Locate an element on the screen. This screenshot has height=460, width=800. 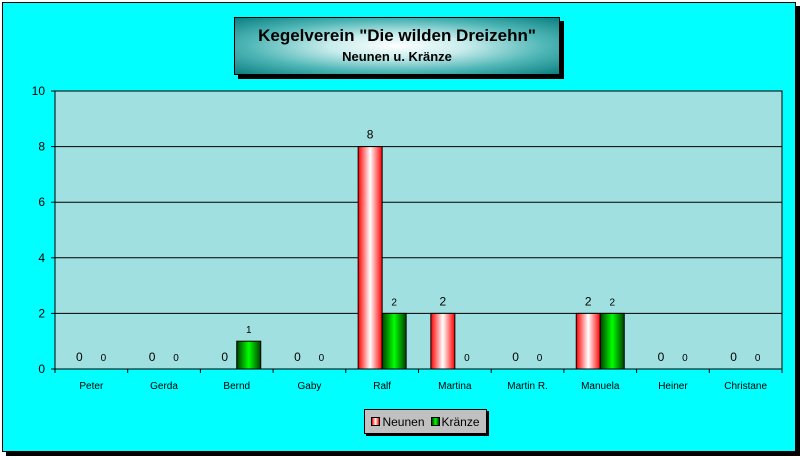
x-tick-label: Martin R. is located at coordinates (527, 386).